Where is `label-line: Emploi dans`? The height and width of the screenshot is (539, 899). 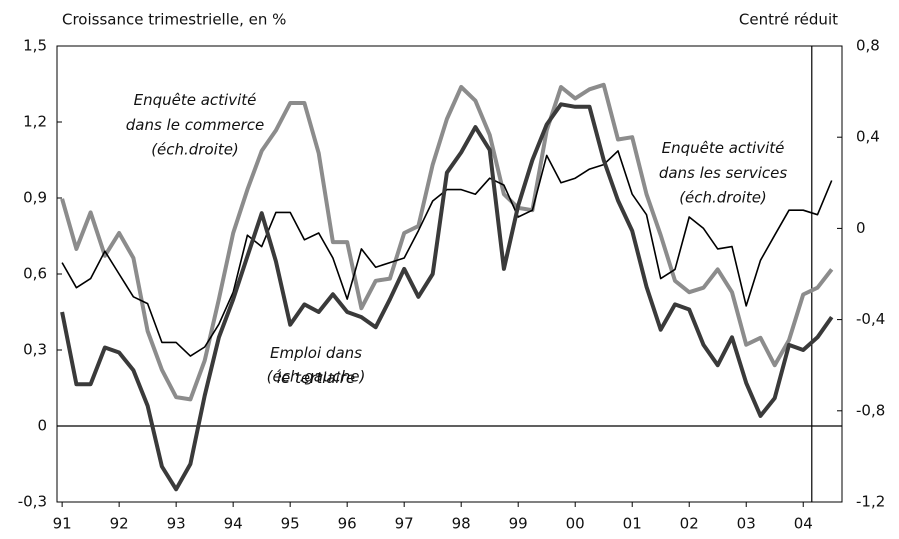 label-line: Emploi dans is located at coordinates (316, 353).